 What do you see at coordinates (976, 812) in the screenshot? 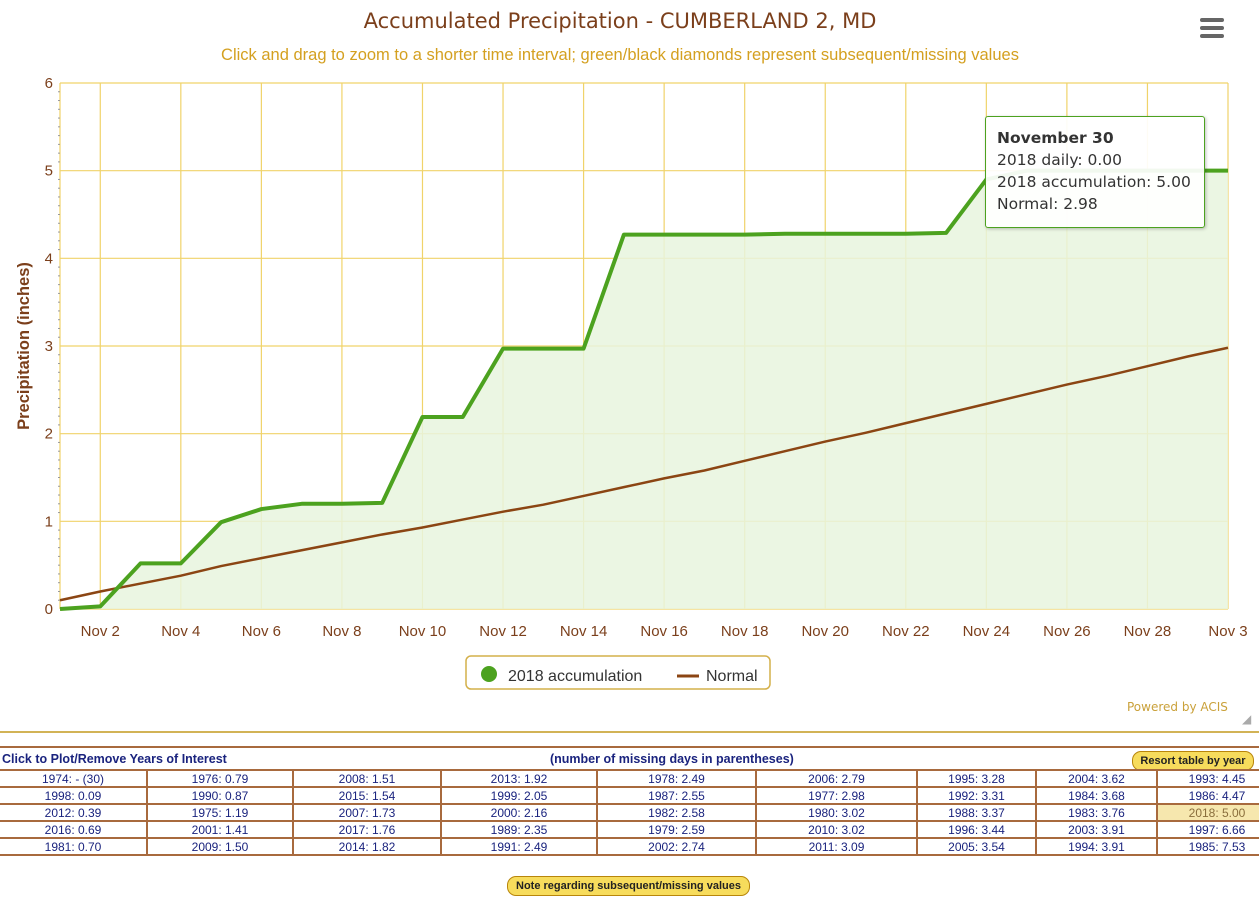
I see `year-cell: 1988: 3.37` at bounding box center [976, 812].